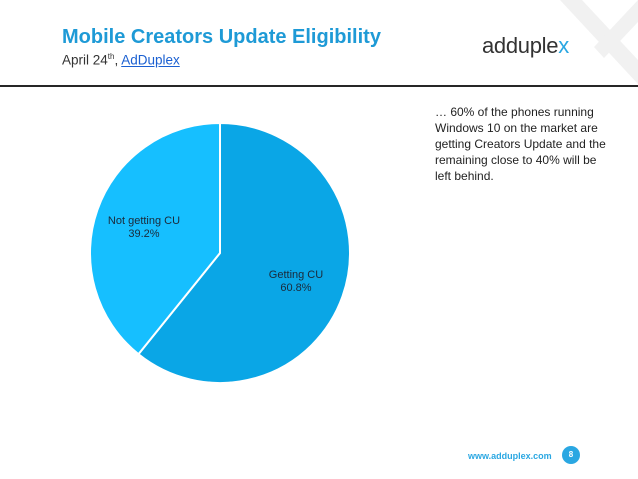 This screenshot has width=638, height=479. What do you see at coordinates (510, 456) in the screenshot?
I see `footer-url: www.adduplex.com` at bounding box center [510, 456].